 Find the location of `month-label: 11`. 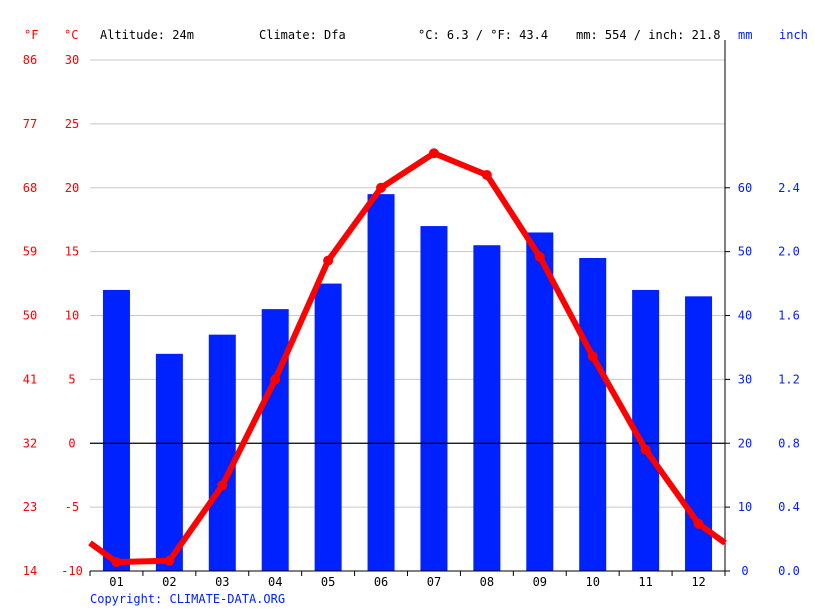

month-label: 11 is located at coordinates (645, 582).